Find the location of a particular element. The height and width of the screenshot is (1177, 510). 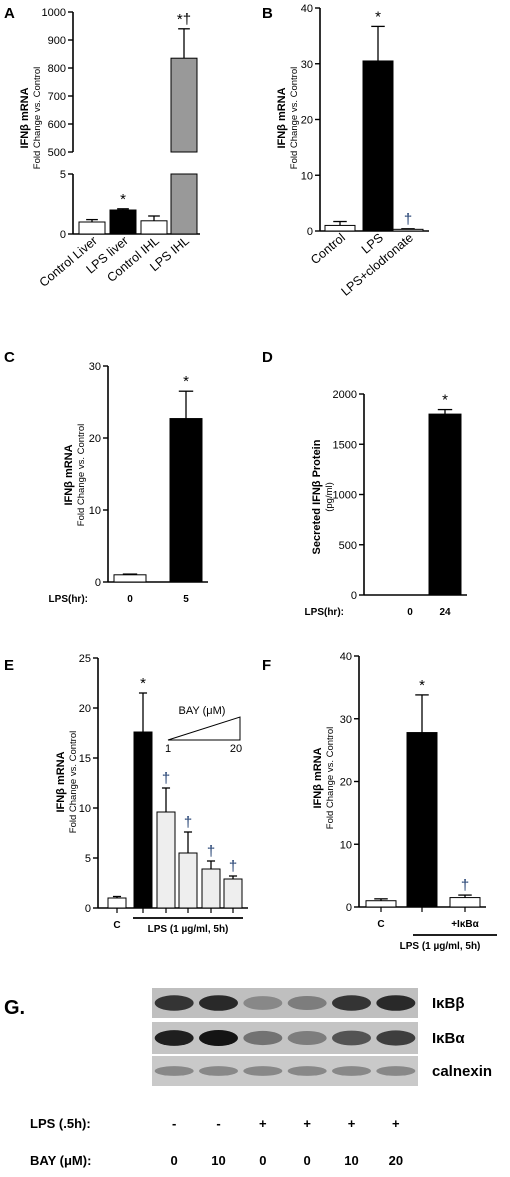

y-tick-label-1: 500 is located at coordinates (348, 546).